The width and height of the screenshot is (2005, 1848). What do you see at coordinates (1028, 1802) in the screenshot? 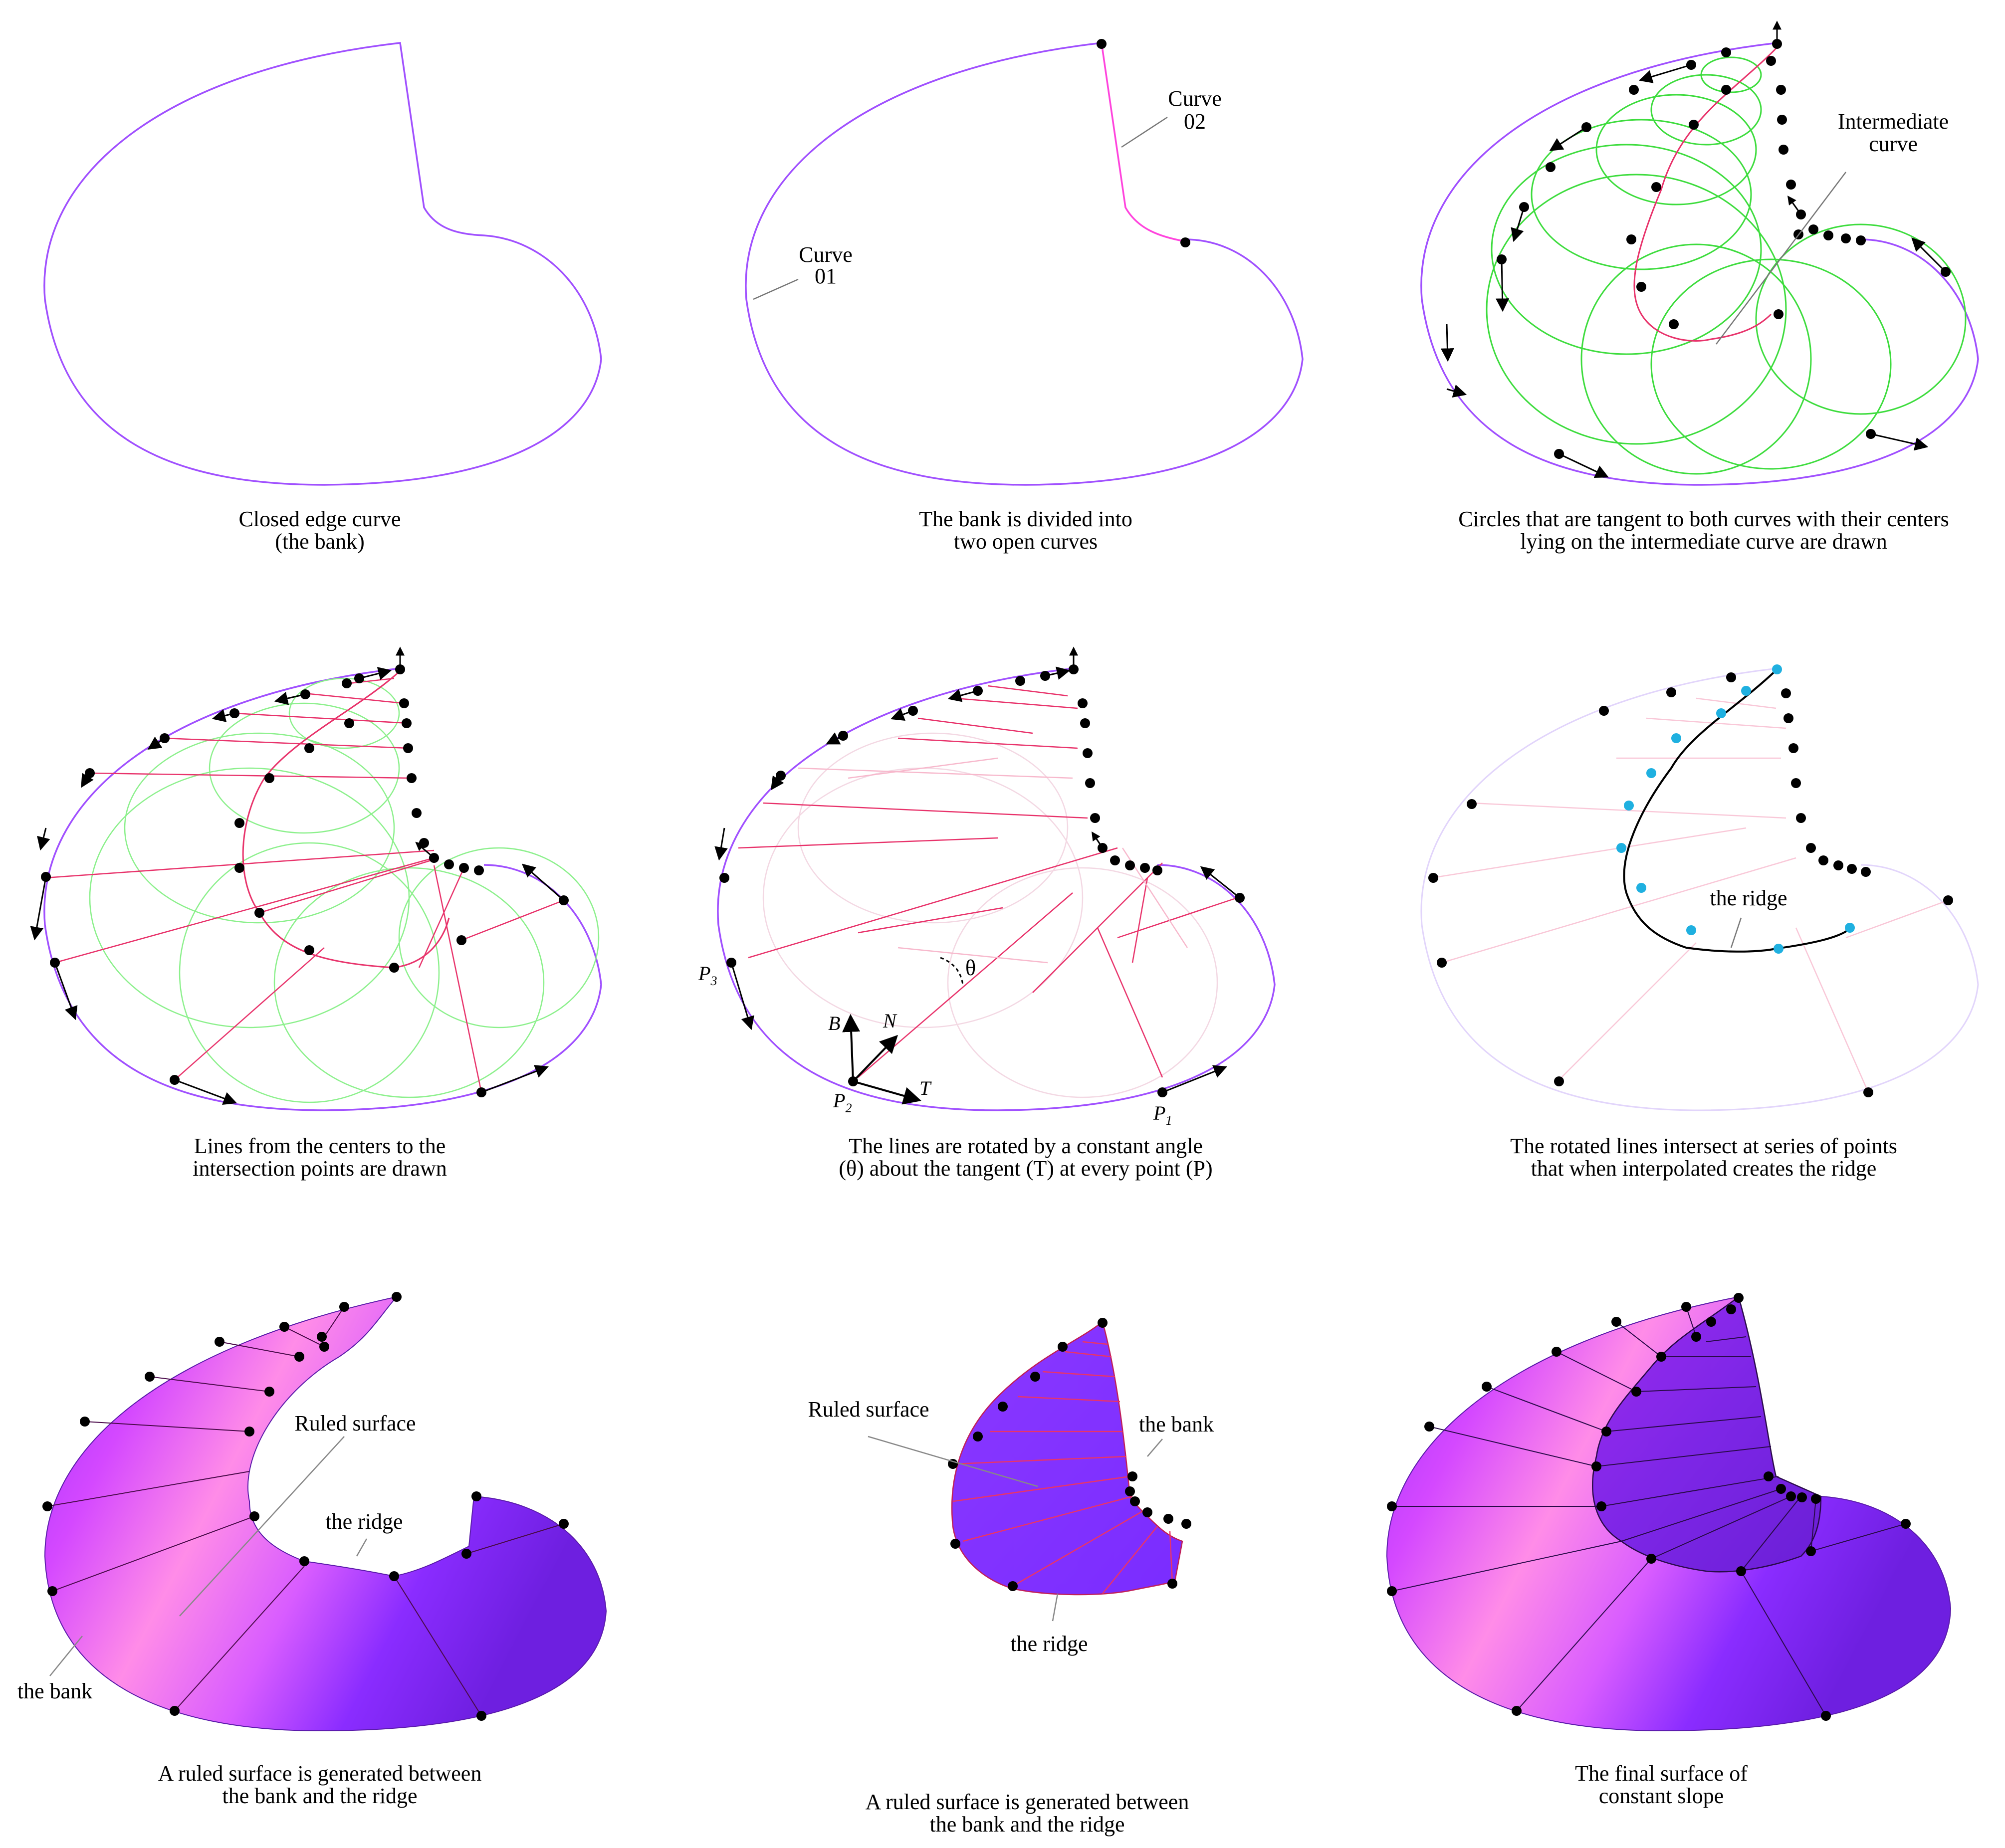
I see `panel-8-caption-line-1: A ruled surface is generated between` at bounding box center [1028, 1802].